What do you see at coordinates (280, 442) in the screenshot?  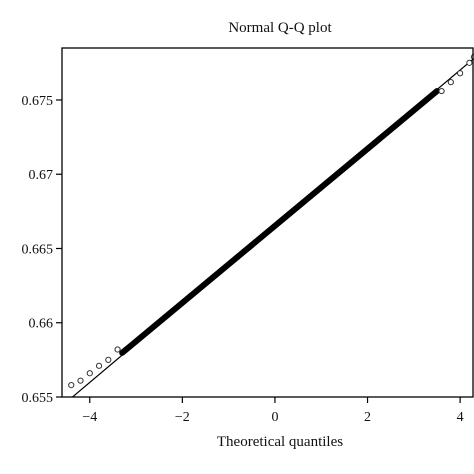 I see `x-axis-label: Theoretical quantiles` at bounding box center [280, 442].